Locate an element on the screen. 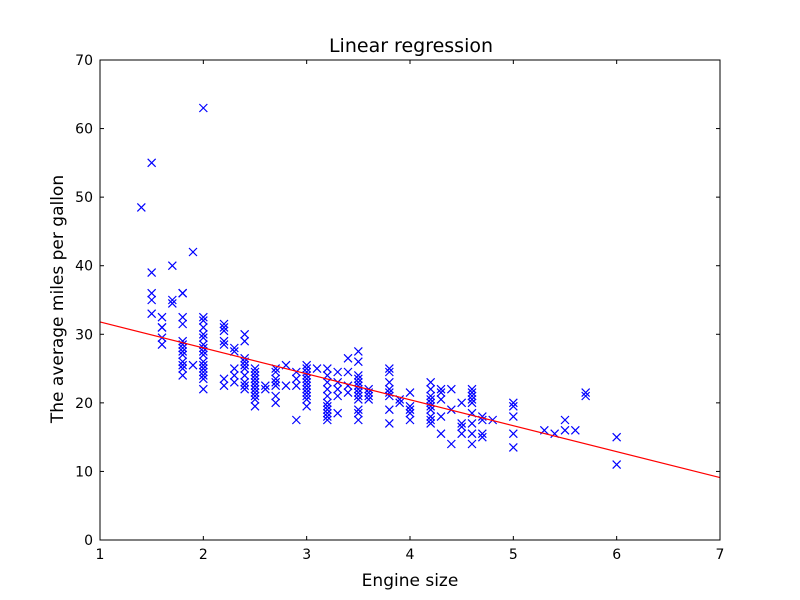  chart-title: Linear regression is located at coordinates (411, 46).